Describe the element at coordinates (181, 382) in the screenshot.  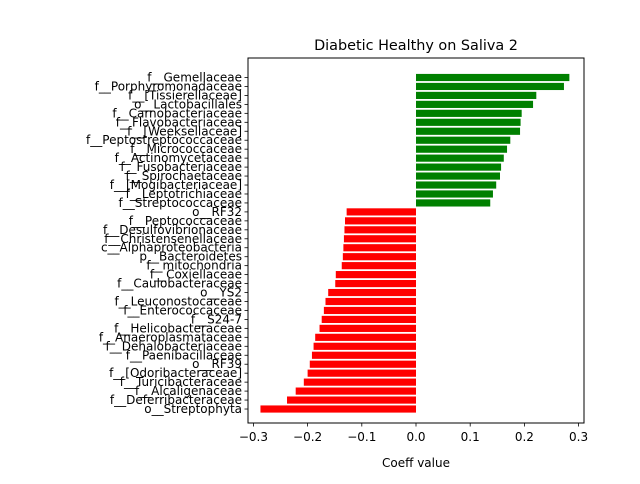
I see `category-label: f__Turicibacteraceae` at that location.